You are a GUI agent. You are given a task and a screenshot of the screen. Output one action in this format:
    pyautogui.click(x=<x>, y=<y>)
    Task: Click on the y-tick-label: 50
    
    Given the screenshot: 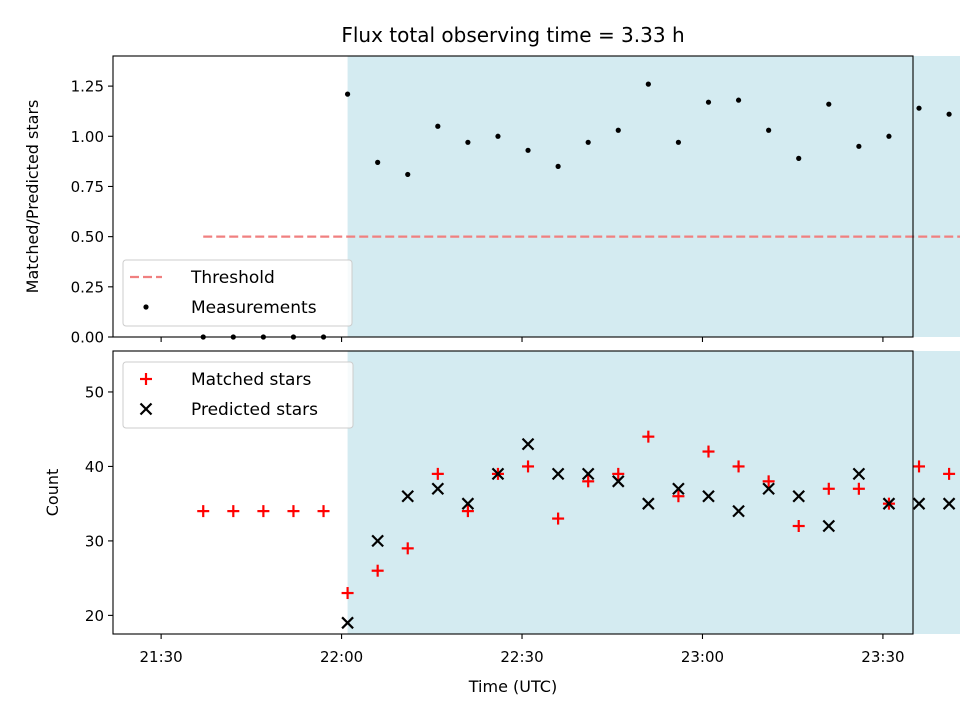 What is the action you would take?
    pyautogui.click(x=94, y=392)
    